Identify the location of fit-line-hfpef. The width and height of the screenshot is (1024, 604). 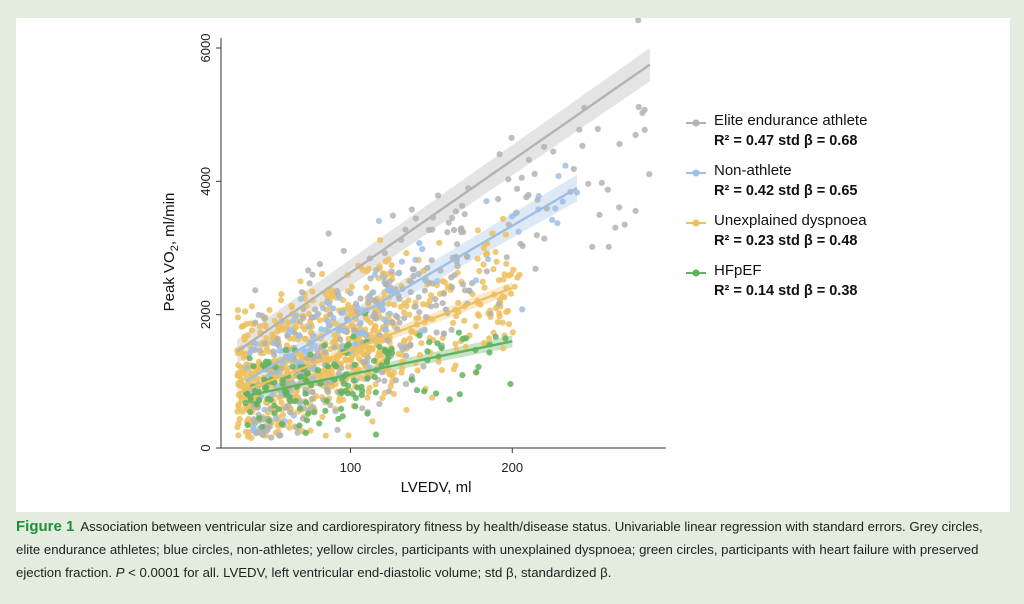
(379, 369).